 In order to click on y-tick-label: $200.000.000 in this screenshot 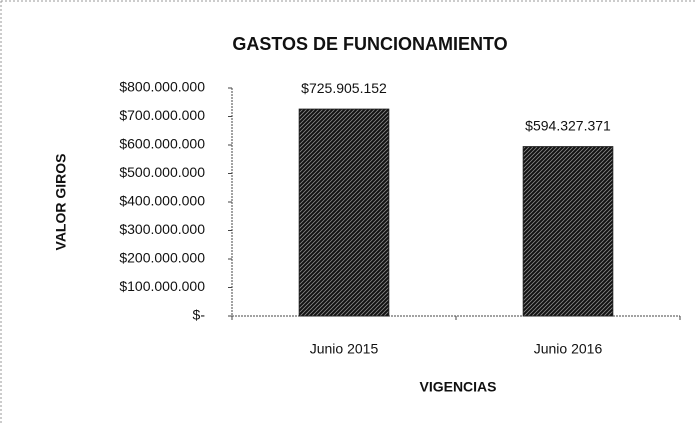, I will do `click(162, 258)`.